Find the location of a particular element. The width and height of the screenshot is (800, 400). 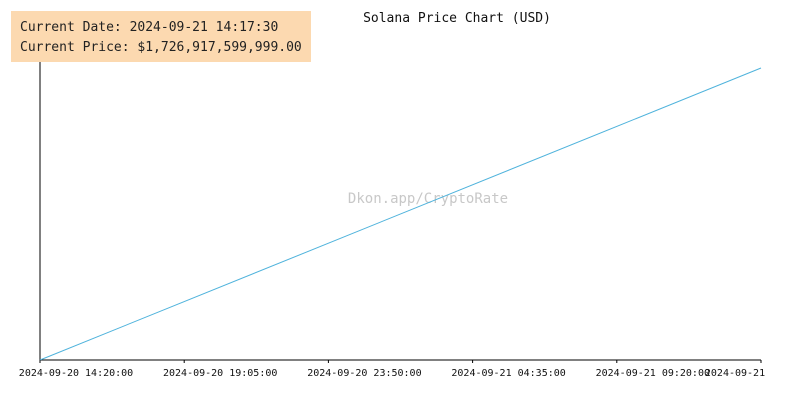

x-tick-label: 2024-09-20 14:20:00 is located at coordinates (76, 373).